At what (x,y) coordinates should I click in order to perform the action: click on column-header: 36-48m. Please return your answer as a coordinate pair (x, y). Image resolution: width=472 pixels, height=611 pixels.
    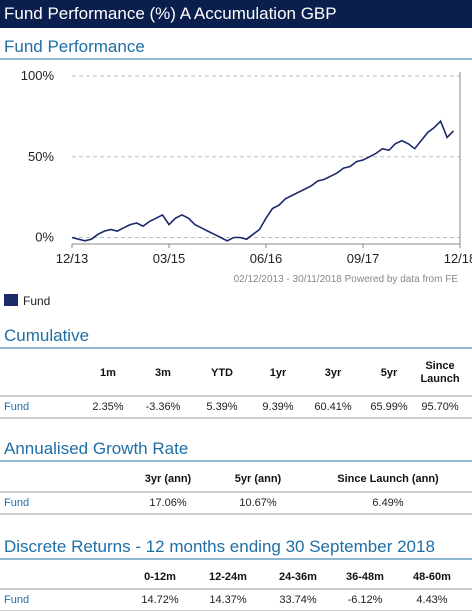
    Looking at the image, I should click on (365, 577).